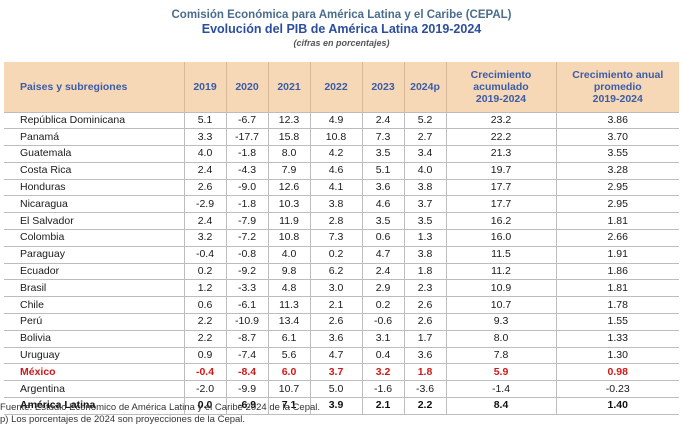  I want to click on cell-2022: 3.0, so click(335, 288).